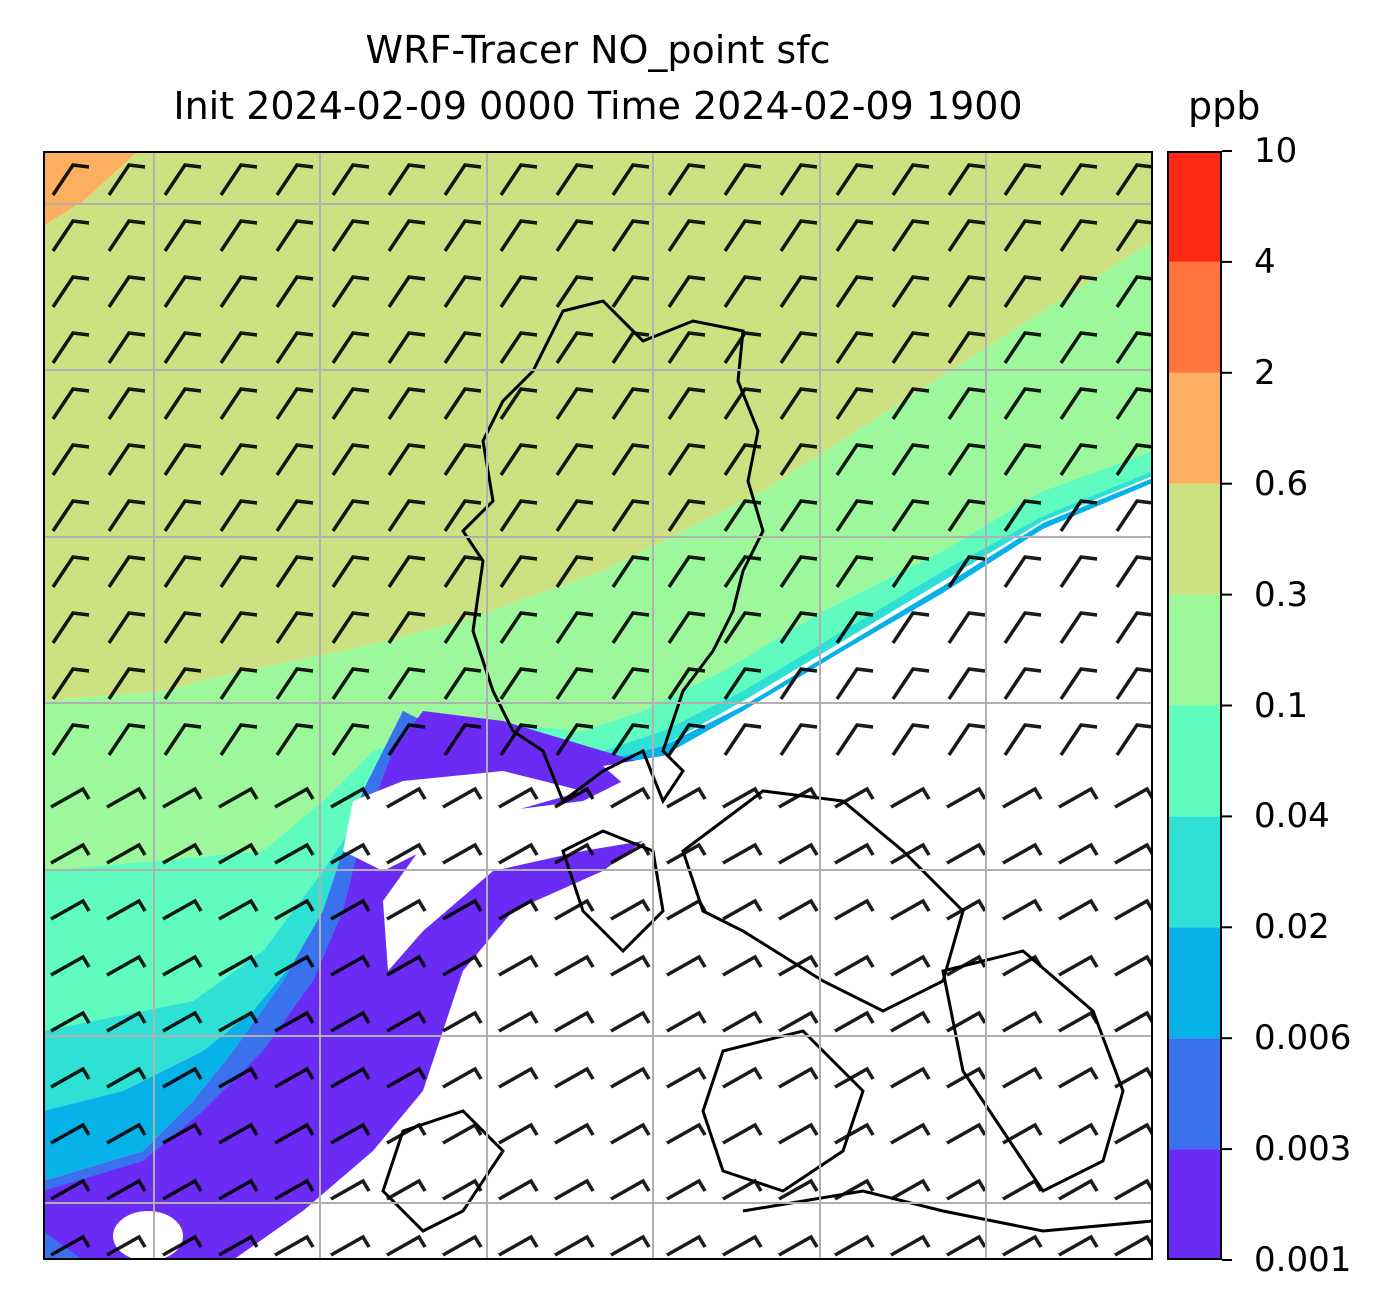  What do you see at coordinates (1265, 261) in the screenshot?
I see `colorbar-tick-label: 4` at bounding box center [1265, 261].